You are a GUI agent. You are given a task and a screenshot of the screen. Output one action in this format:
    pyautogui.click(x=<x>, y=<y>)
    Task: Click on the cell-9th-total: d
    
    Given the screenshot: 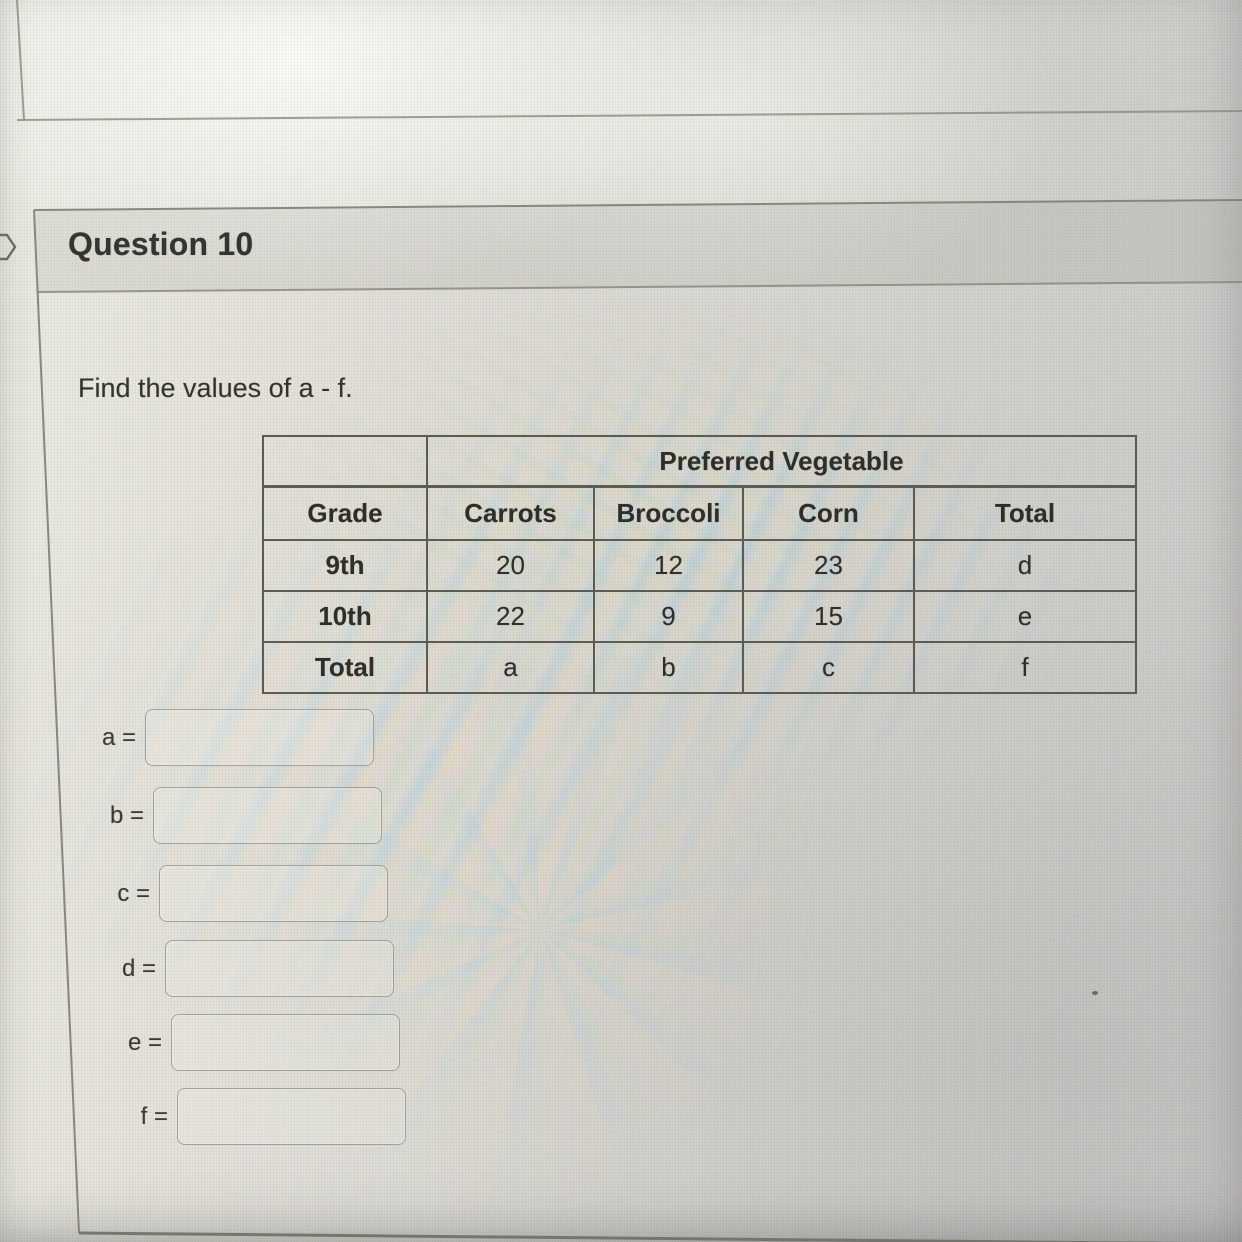 What is the action you would take?
    pyautogui.click(x=1025, y=565)
    